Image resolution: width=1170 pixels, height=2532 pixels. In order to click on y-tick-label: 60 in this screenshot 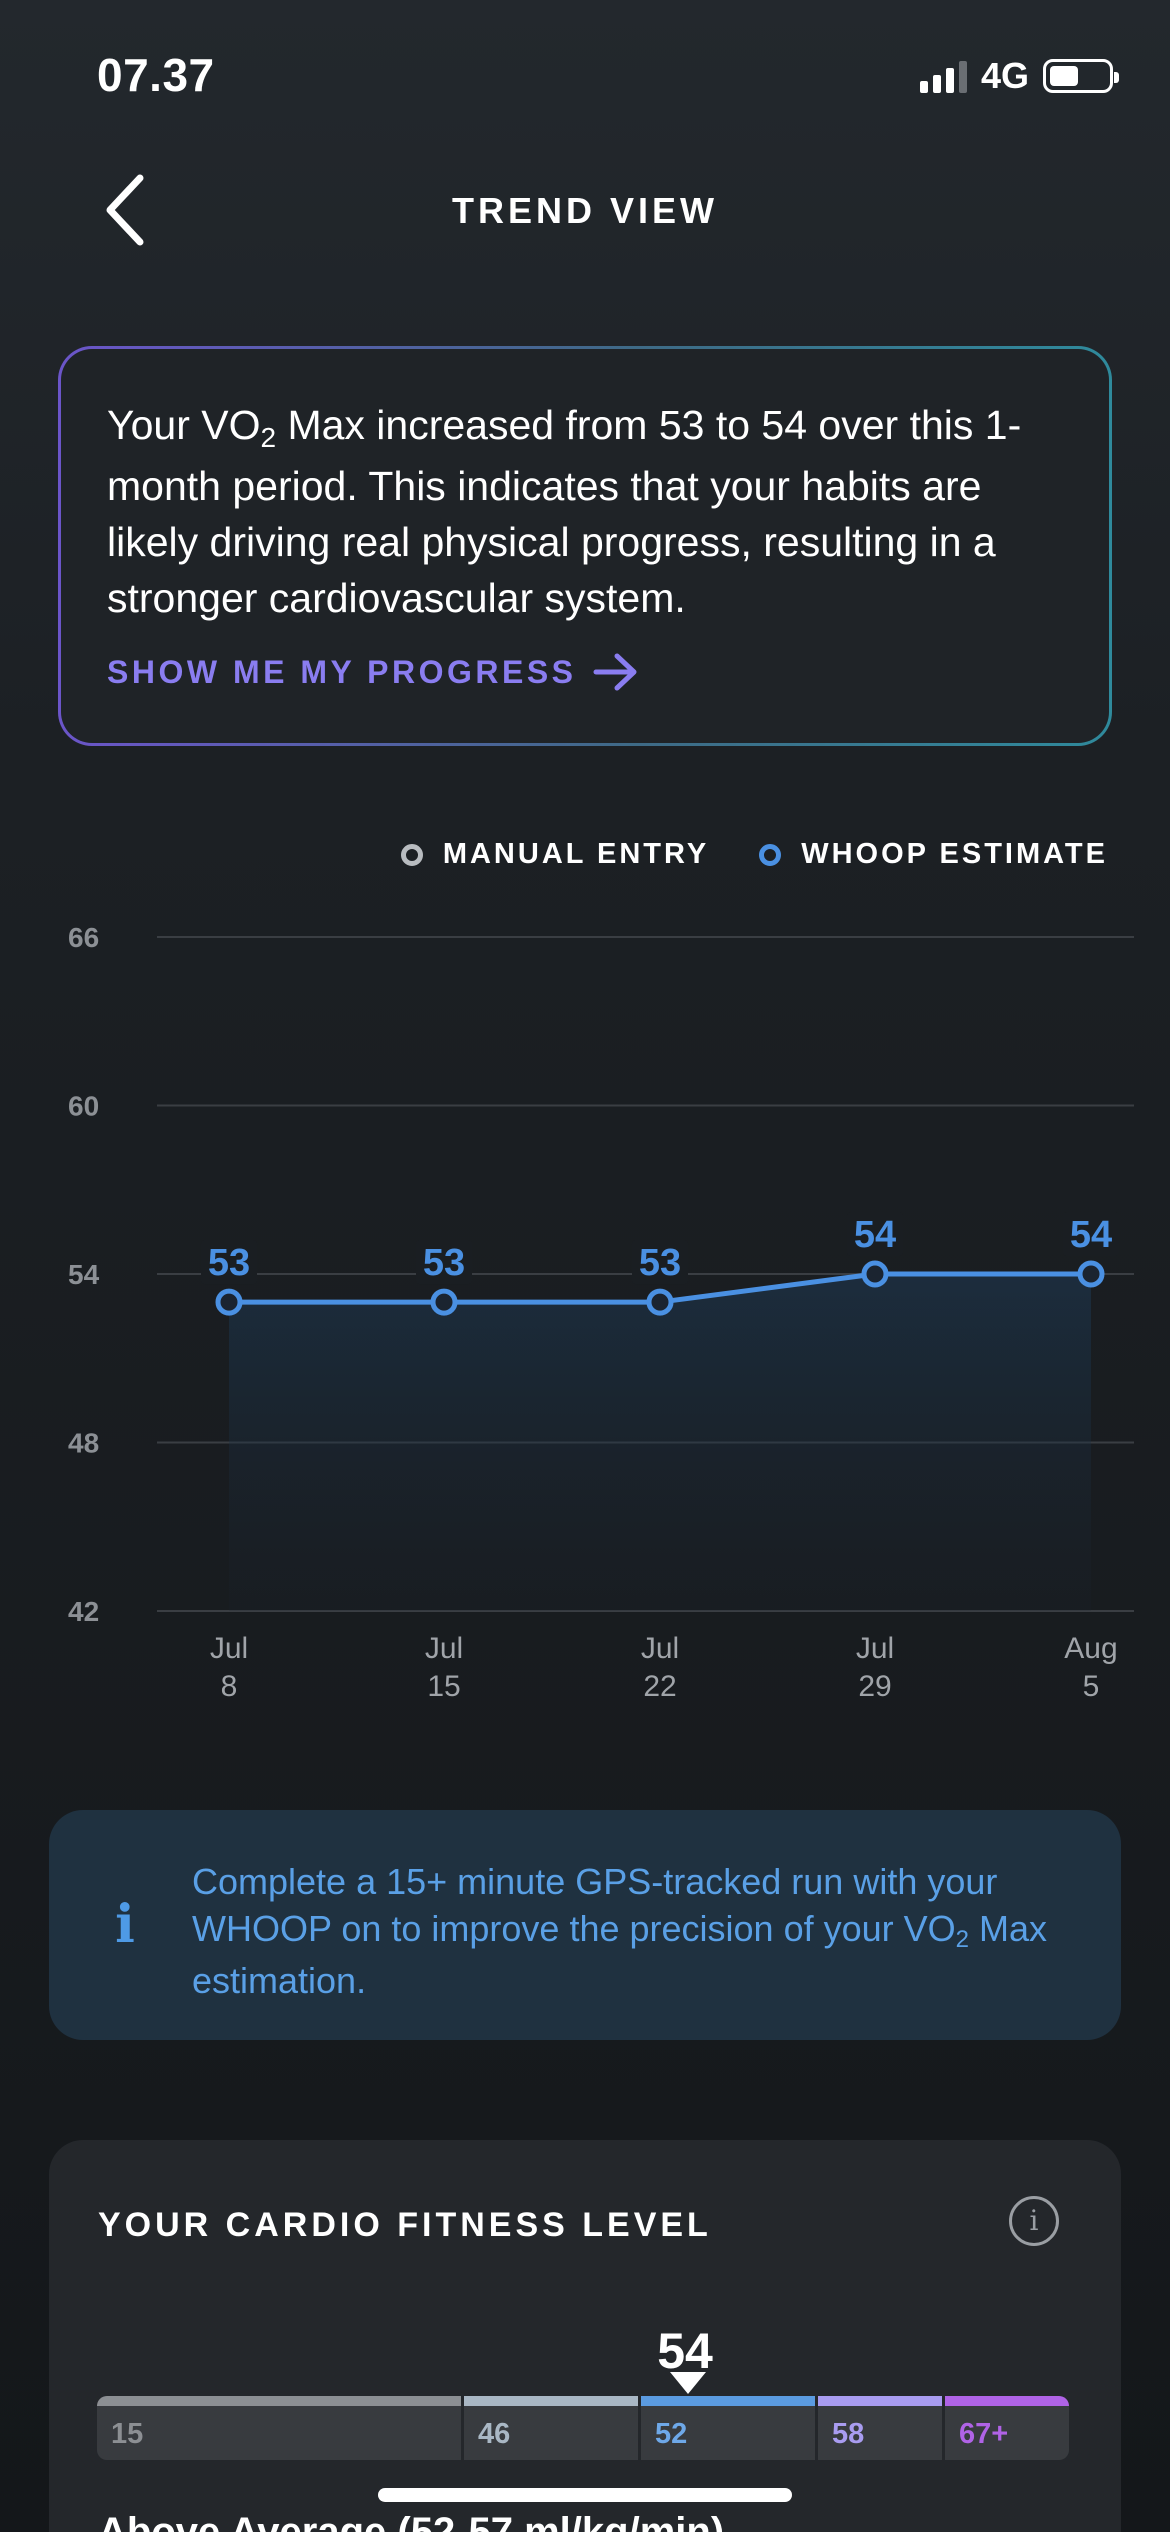, I will do `click(83, 1106)`.